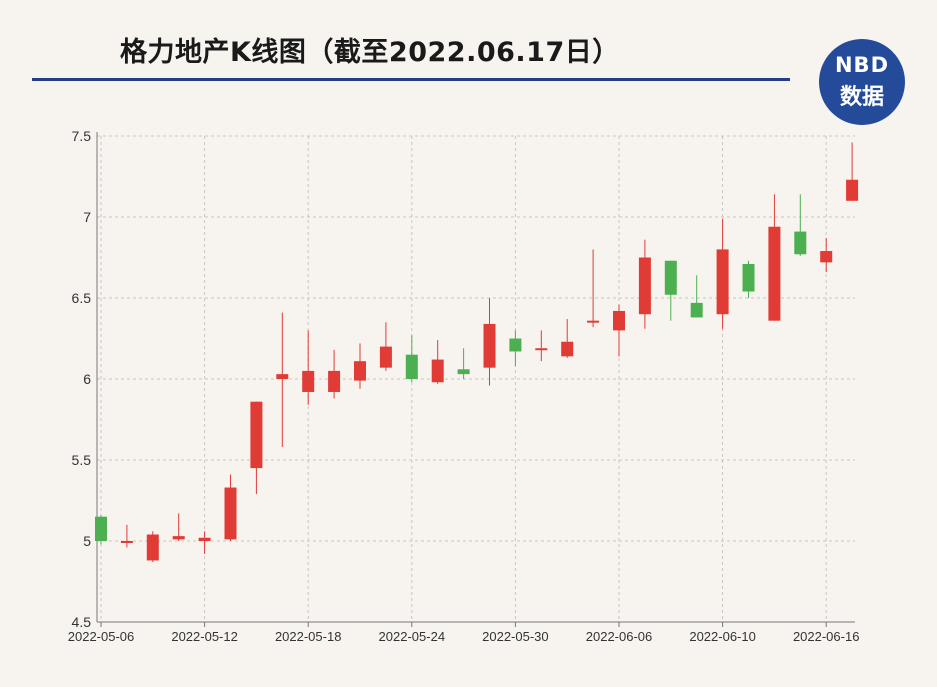 This screenshot has height=687, width=937. I want to click on x-tick-label: 2022-05-06, so click(101, 636).